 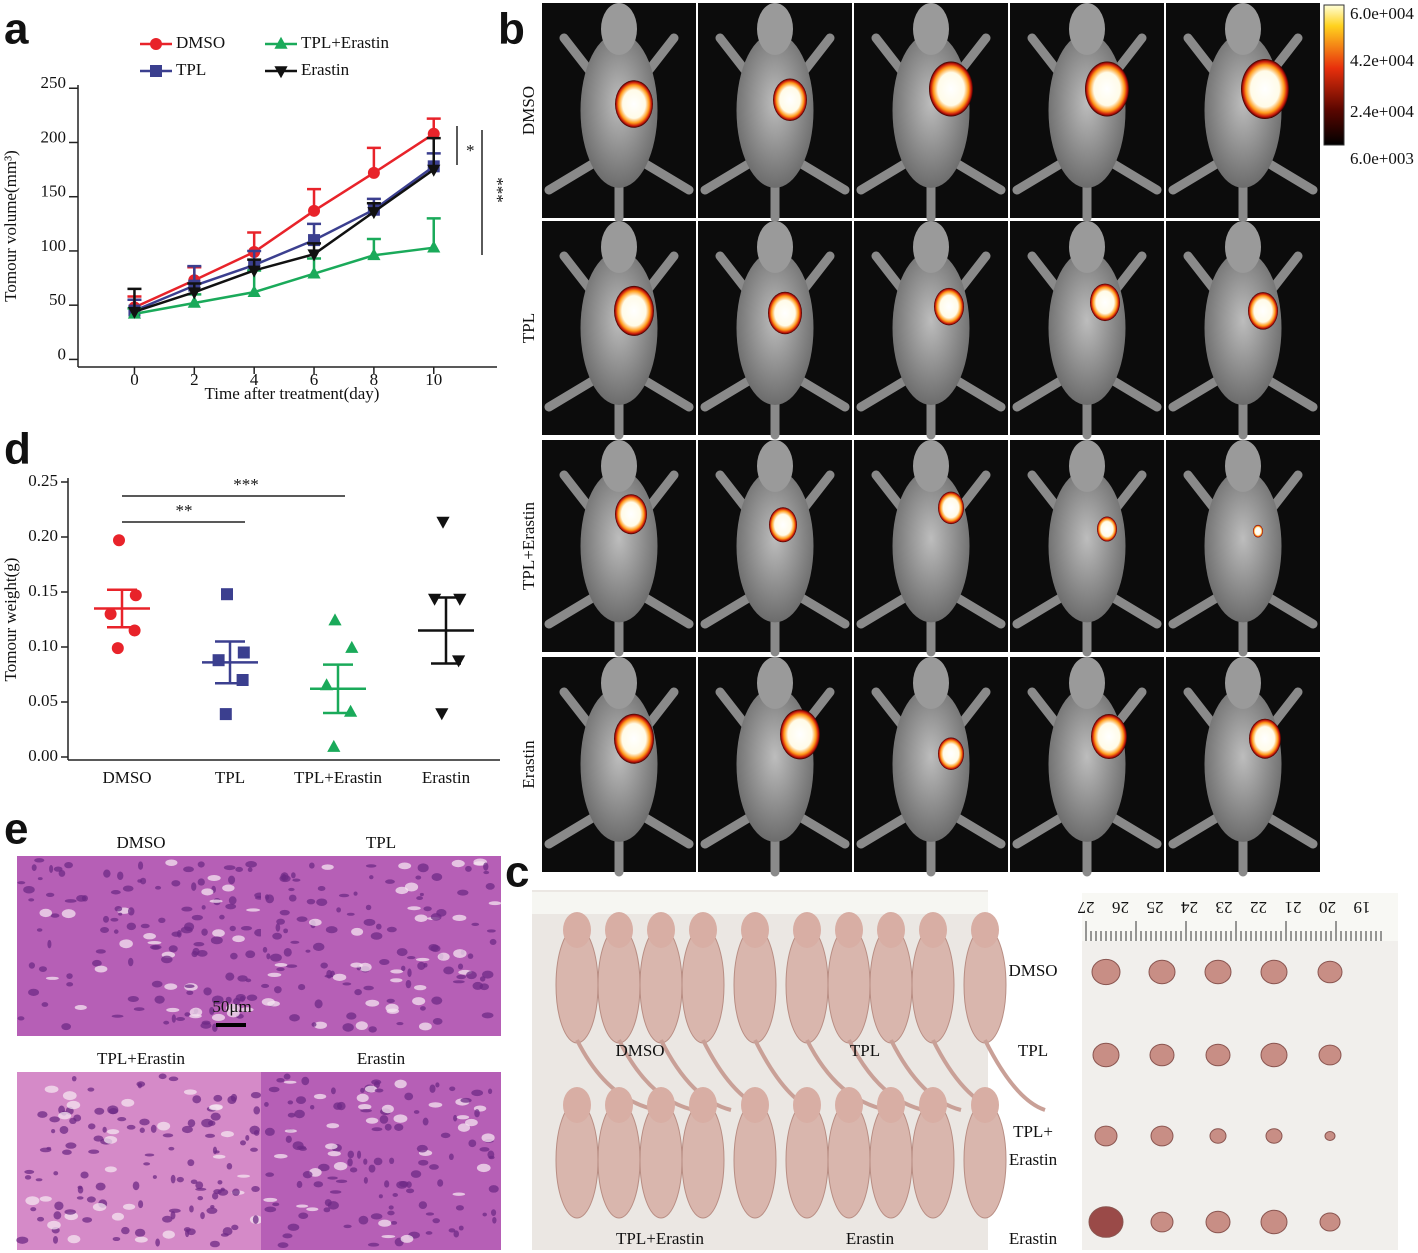 I want to click on panel-letter: c, so click(x=517, y=872).